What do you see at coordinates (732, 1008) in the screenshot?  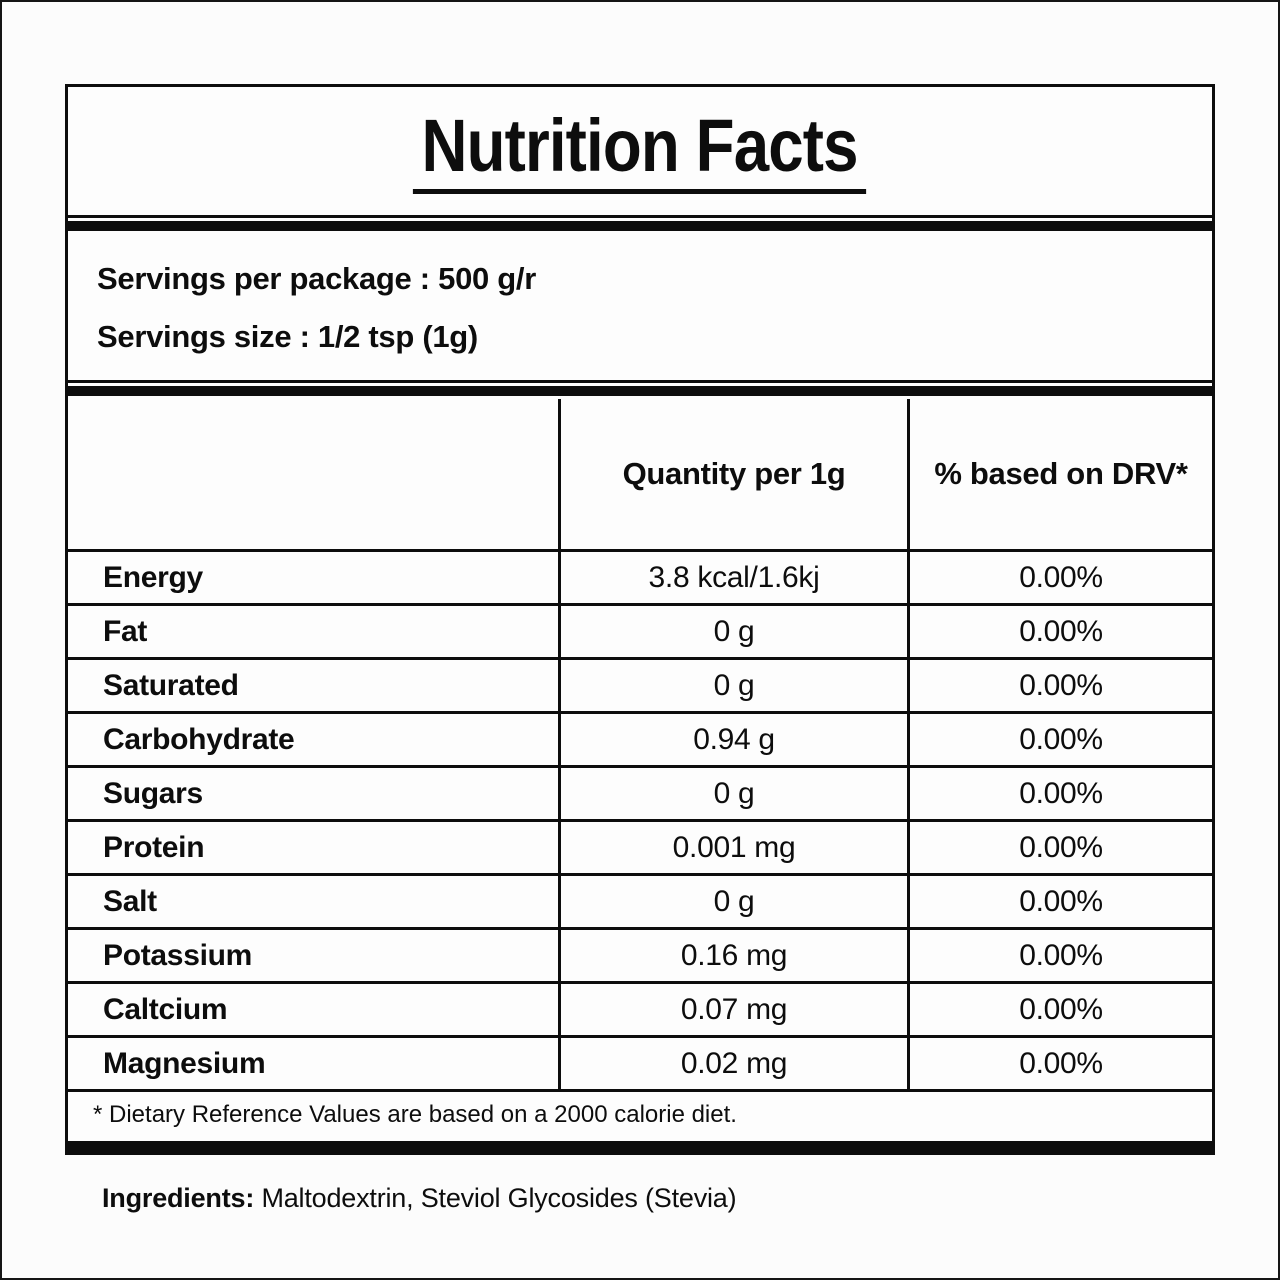 I see `nutrient-quantity: 0.07 mg` at bounding box center [732, 1008].